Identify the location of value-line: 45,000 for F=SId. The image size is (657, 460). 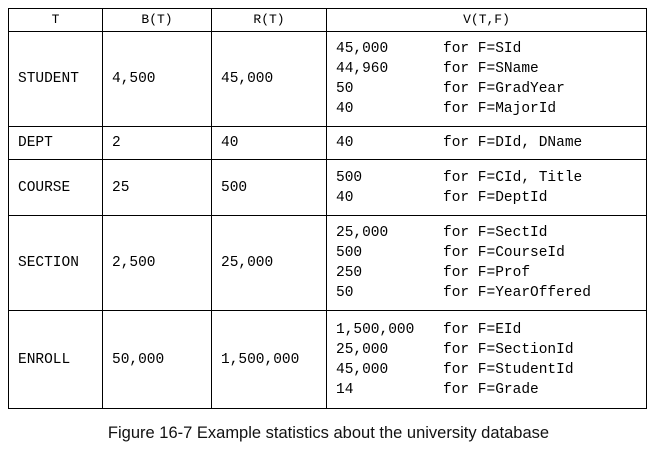
(491, 49).